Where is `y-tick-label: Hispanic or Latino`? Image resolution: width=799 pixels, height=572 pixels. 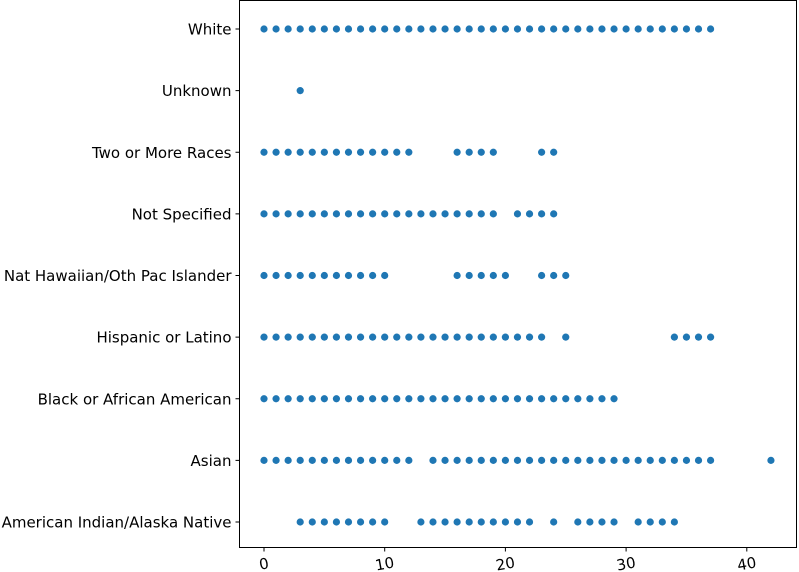 y-tick-label: Hispanic or Latino is located at coordinates (163, 338).